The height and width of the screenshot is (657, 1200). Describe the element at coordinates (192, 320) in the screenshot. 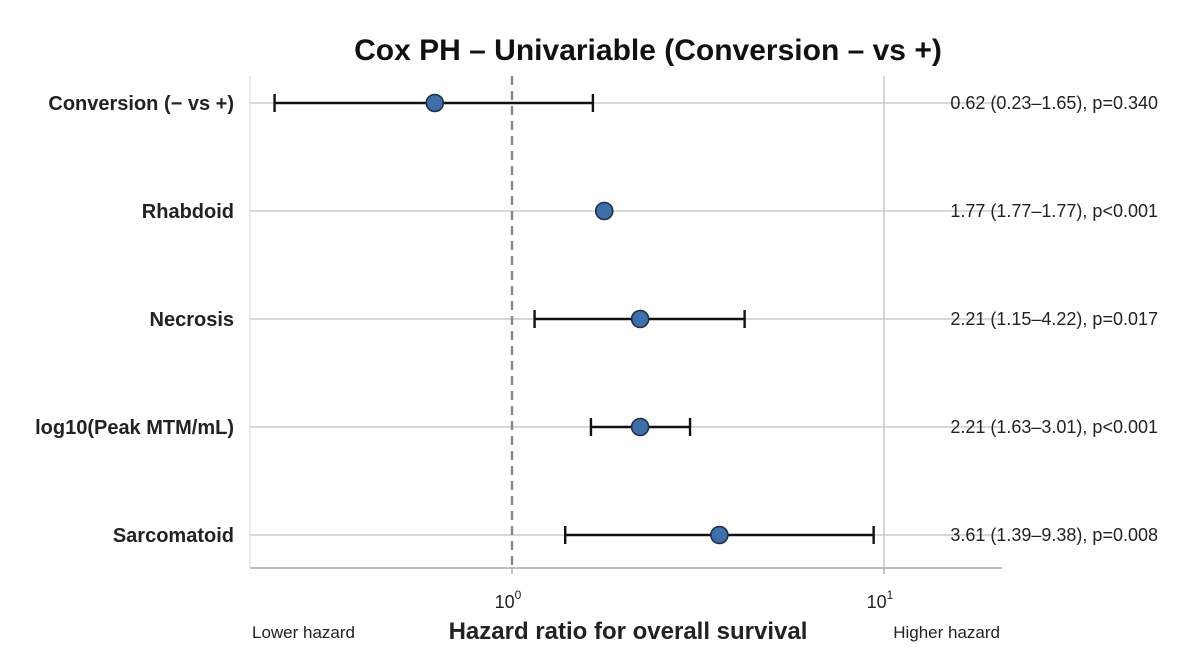

I see `row-label: Necrosis` at that location.